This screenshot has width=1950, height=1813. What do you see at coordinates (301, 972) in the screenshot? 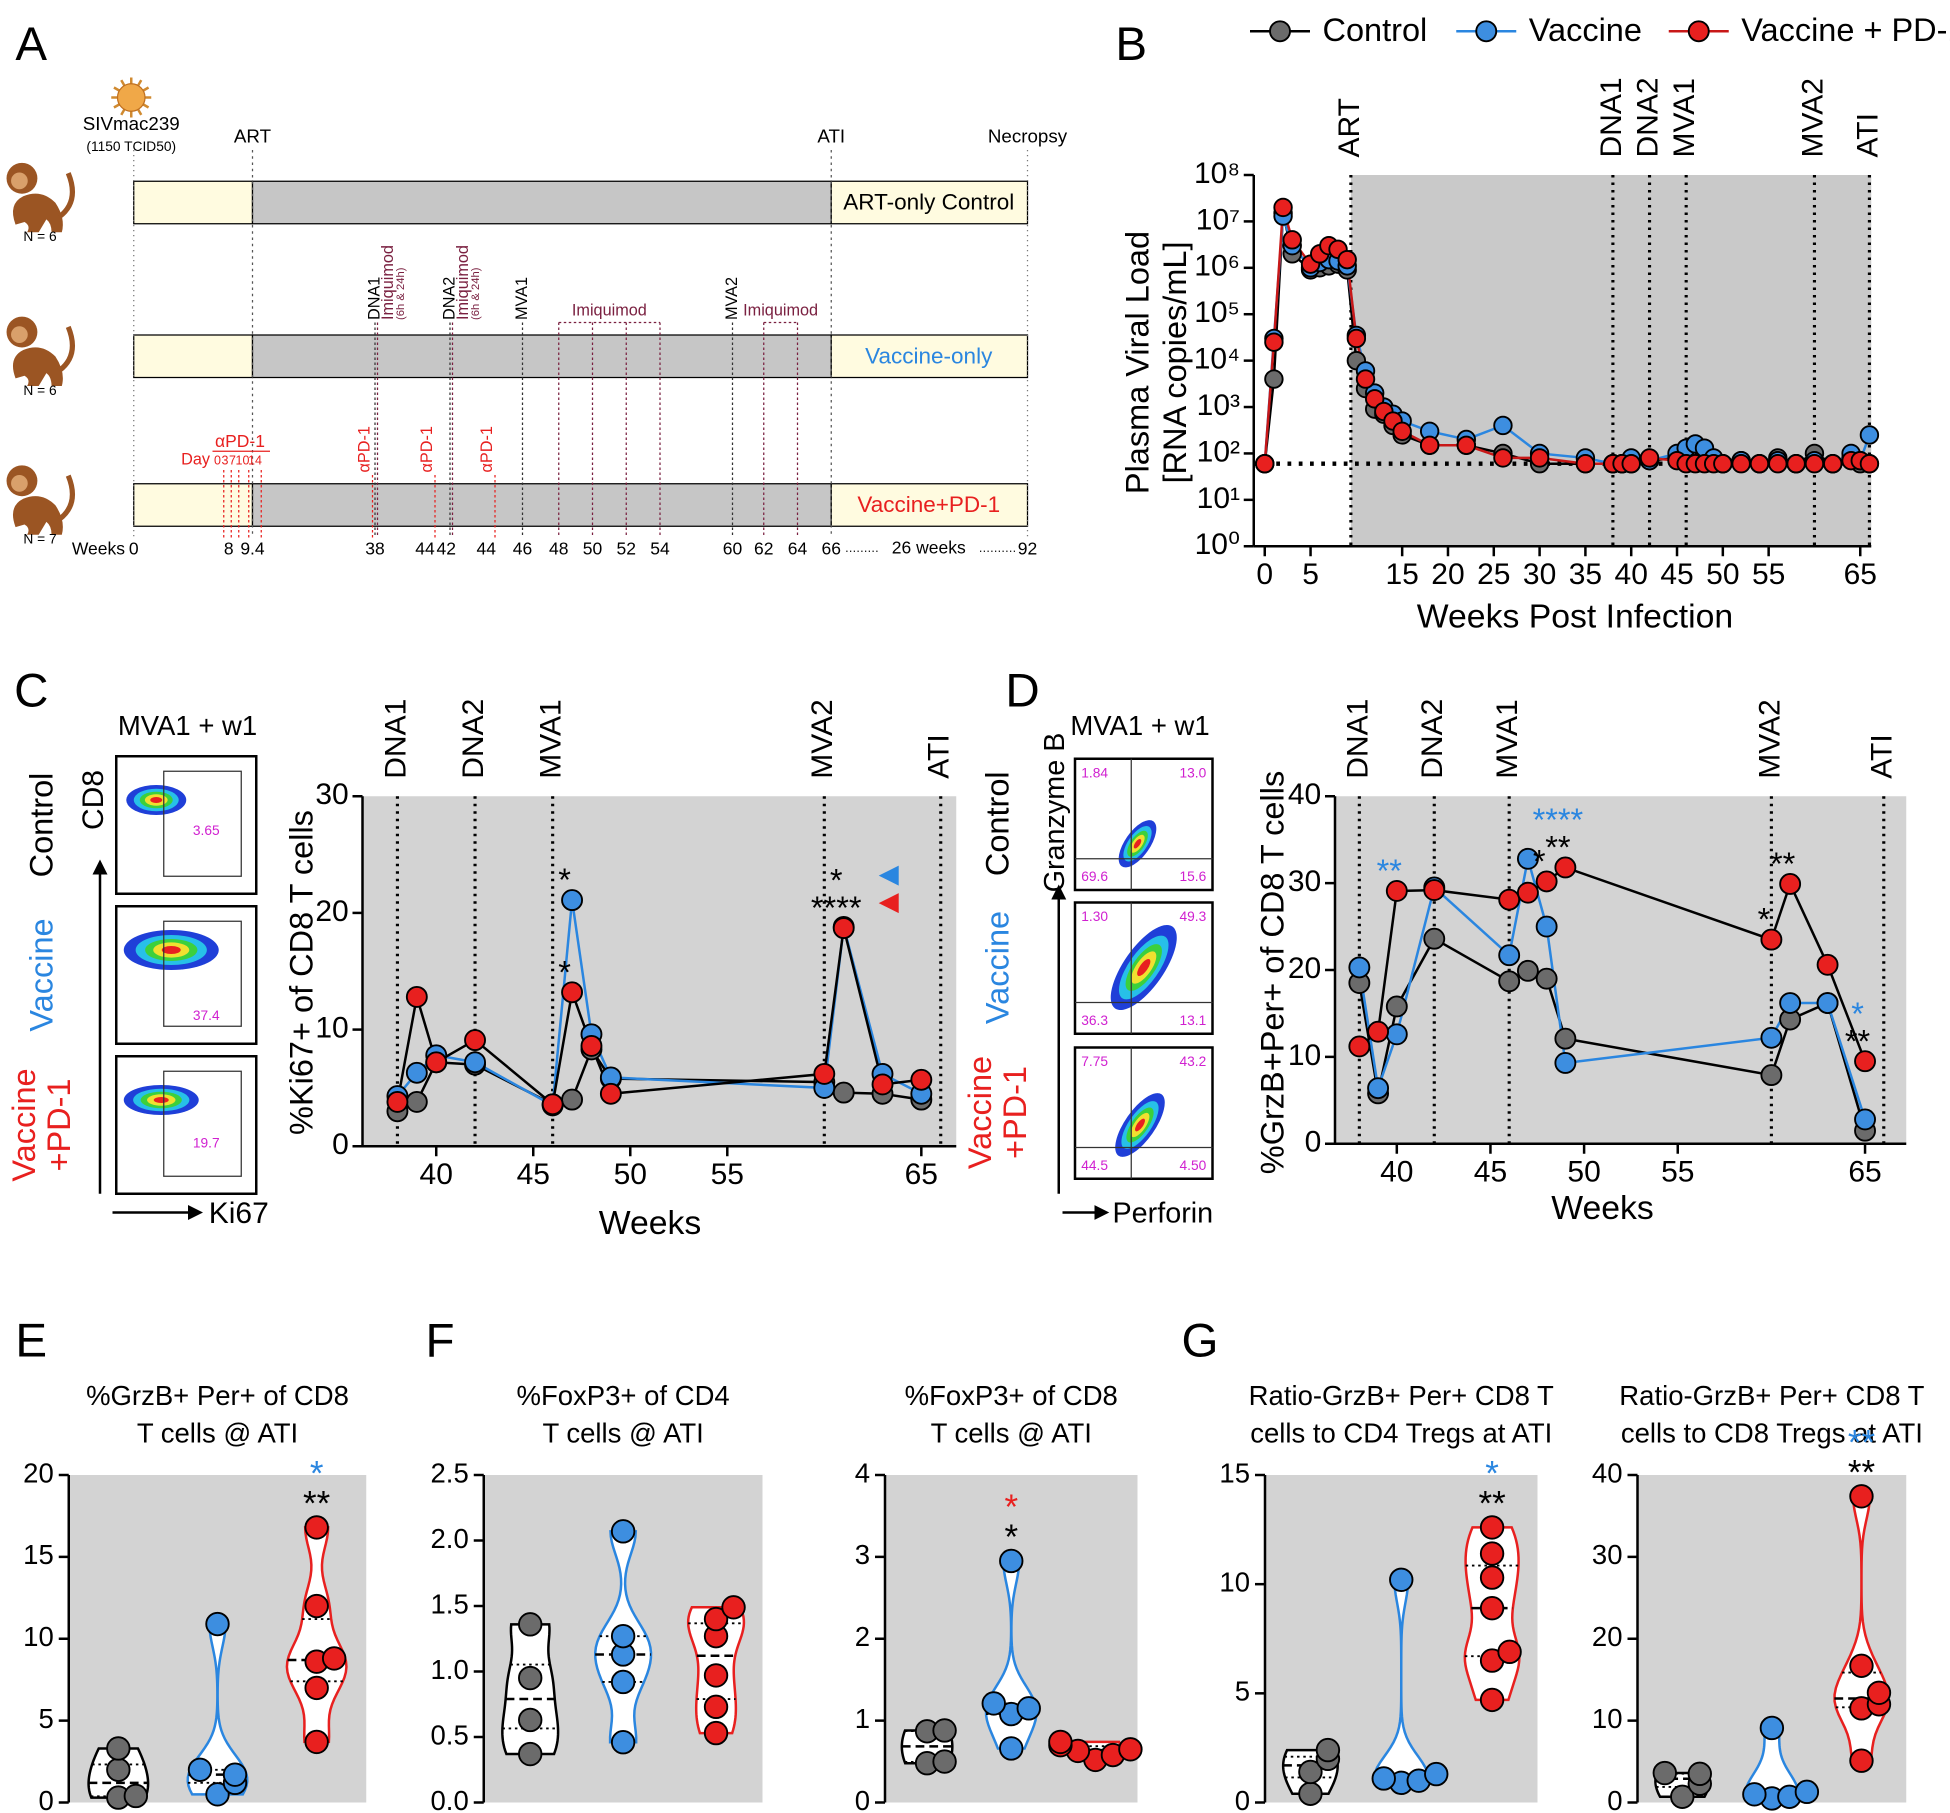
I see `y-axis-label: %Ki67+ of CD8 T cells` at bounding box center [301, 972].